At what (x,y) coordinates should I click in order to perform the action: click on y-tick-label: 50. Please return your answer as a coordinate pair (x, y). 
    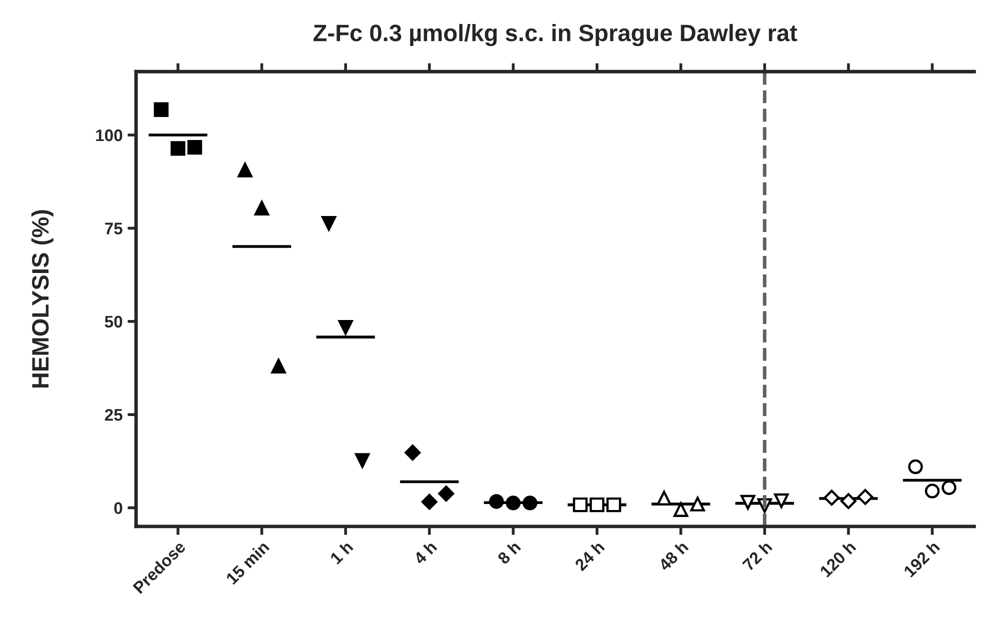
    Looking at the image, I should click on (113, 322).